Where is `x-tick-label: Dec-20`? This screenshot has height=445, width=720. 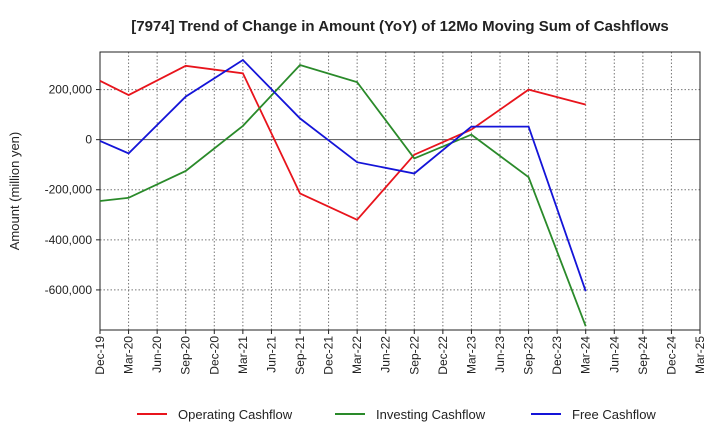
x-tick-label: Dec-20 is located at coordinates (214, 355).